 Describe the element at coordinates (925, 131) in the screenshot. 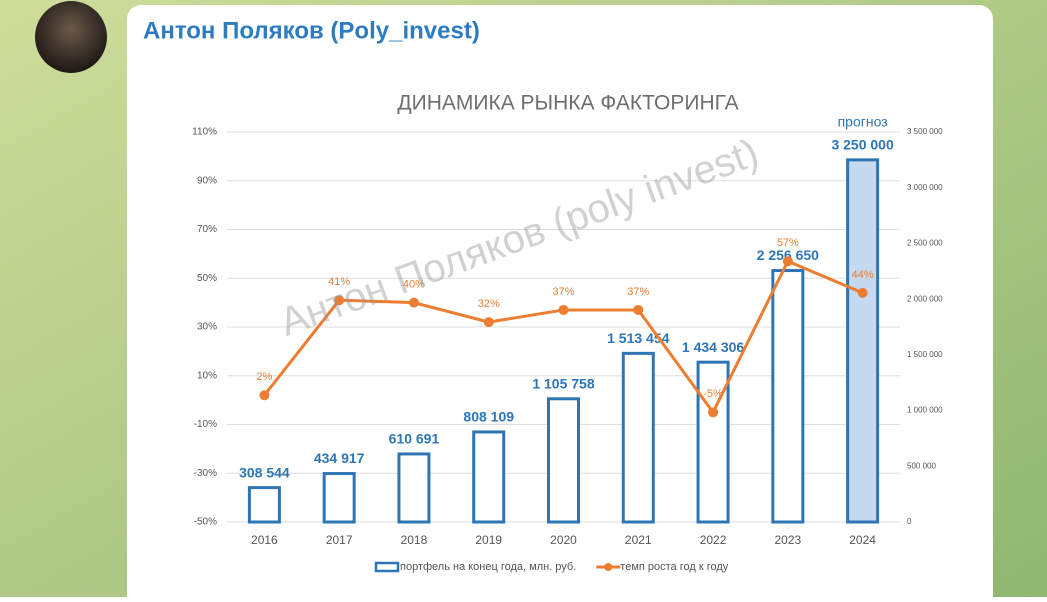

I see `y2-tick-label: 3 500 000` at that location.